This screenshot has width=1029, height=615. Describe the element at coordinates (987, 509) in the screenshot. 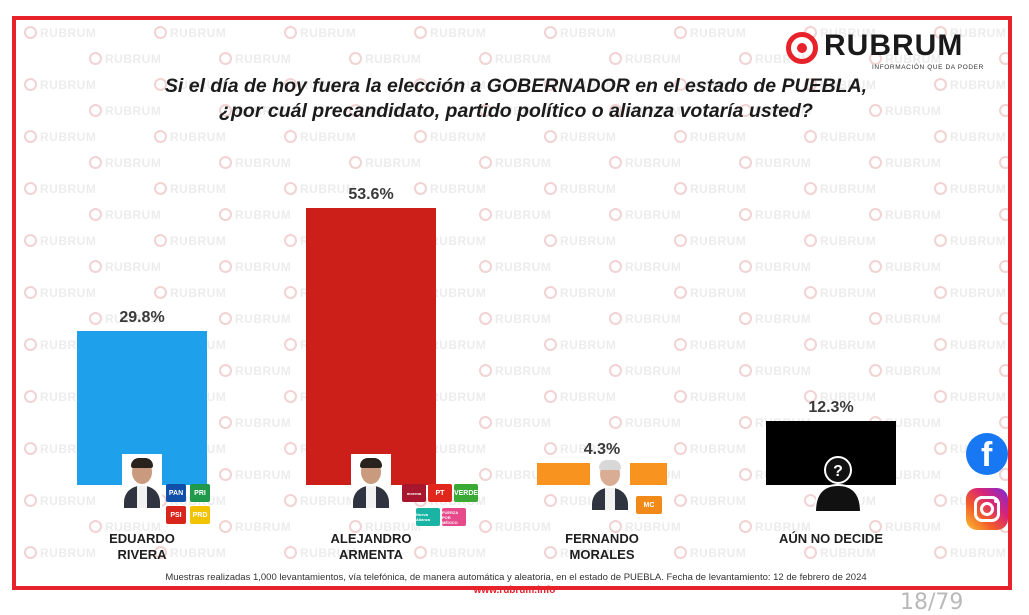

I see `instagram-icon` at that location.